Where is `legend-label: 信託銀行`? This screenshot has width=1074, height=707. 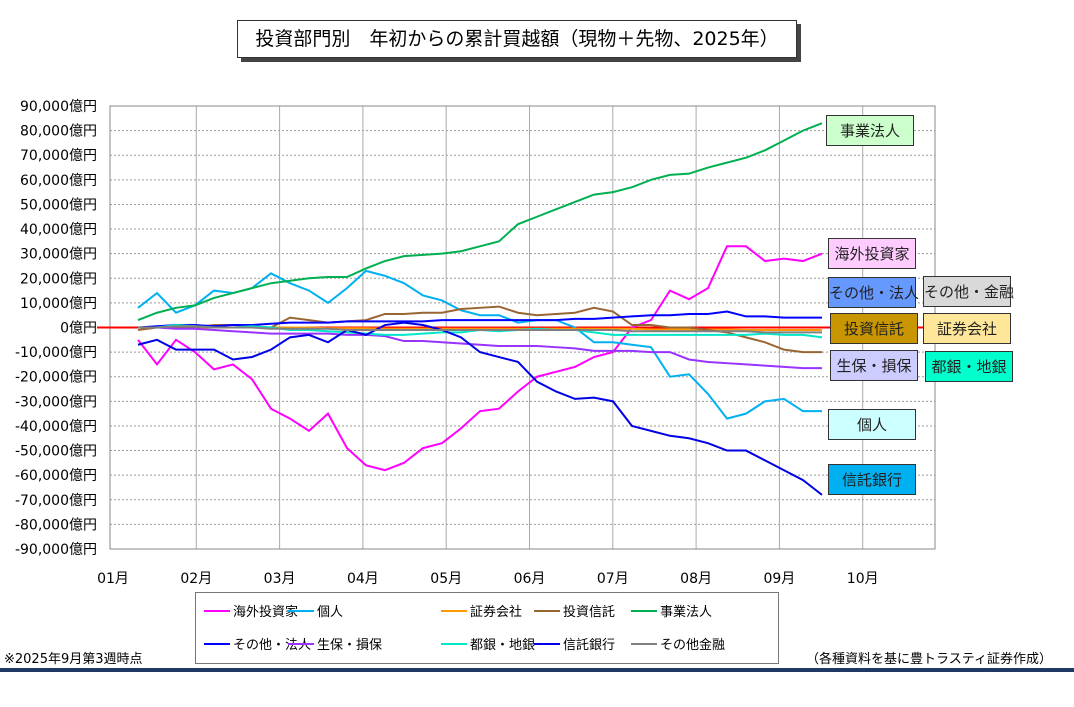
legend-label: 信託銀行 is located at coordinates (589, 645).